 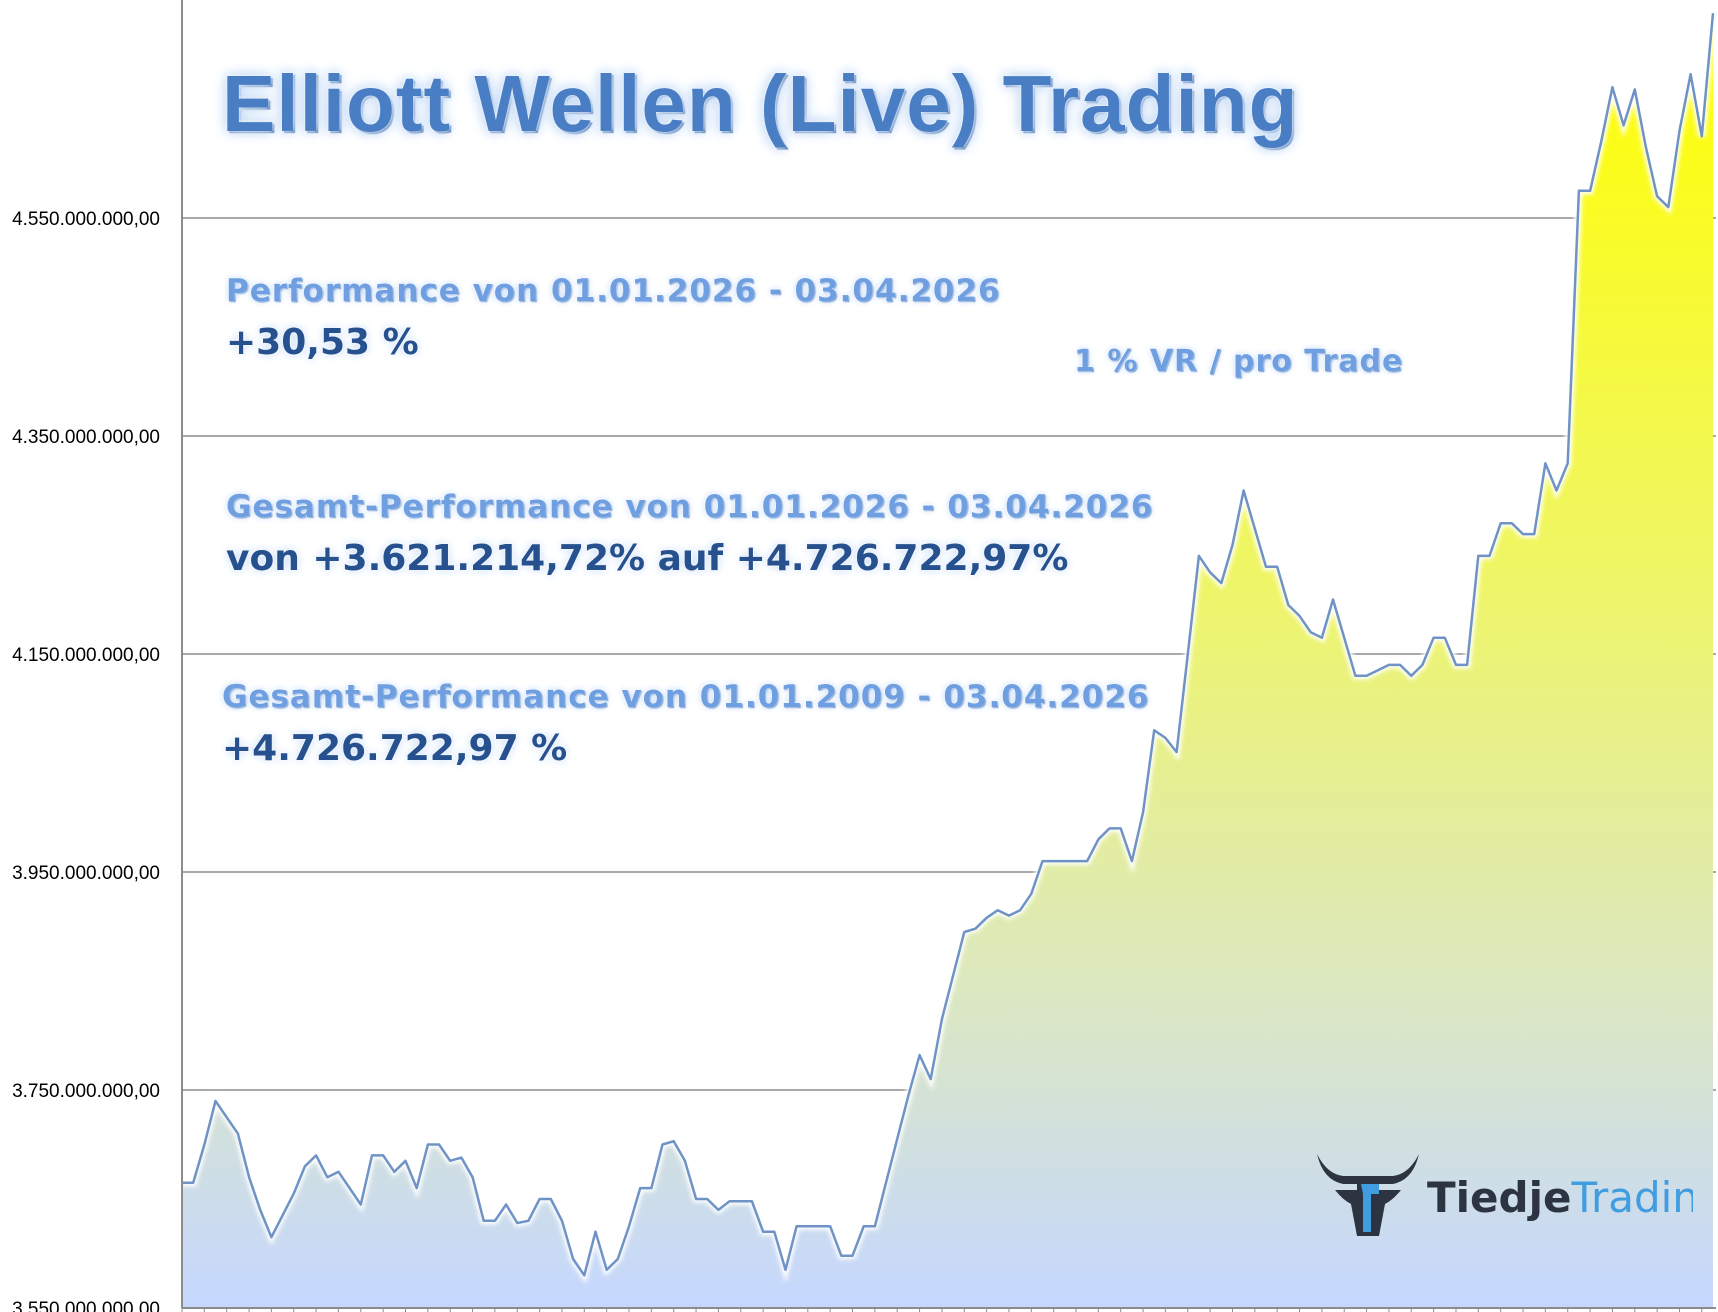 What do you see at coordinates (86, 1091) in the screenshot?
I see `y-tick-label: 3.750.000.000,00` at bounding box center [86, 1091].